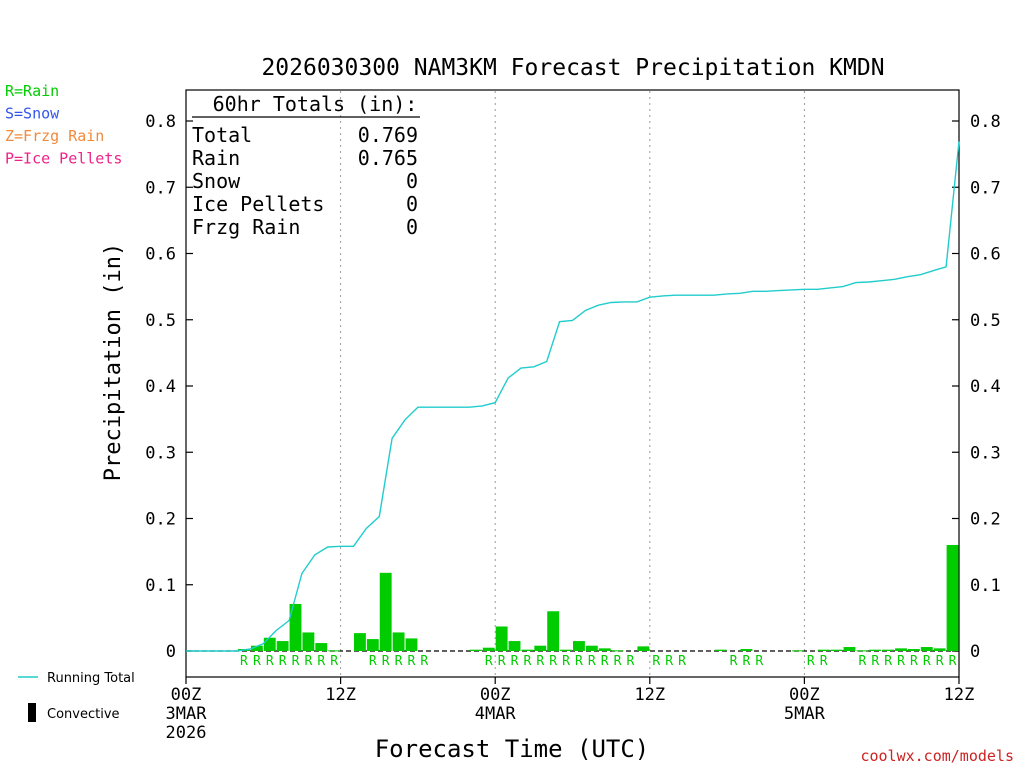 Image resolution: width=1024 pixels, height=768 pixels. What do you see at coordinates (160, 453) in the screenshot?
I see `y-tick-label: 0.3` at bounding box center [160, 453].